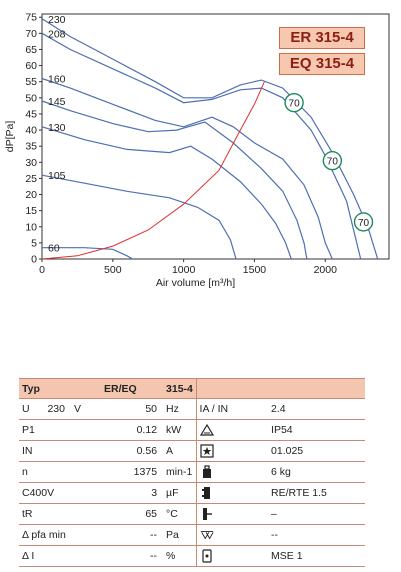 The image size is (401, 572). What do you see at coordinates (317, 451) in the screenshot?
I see `row-wiring-diagram-value: 01.025` at bounding box center [317, 451].